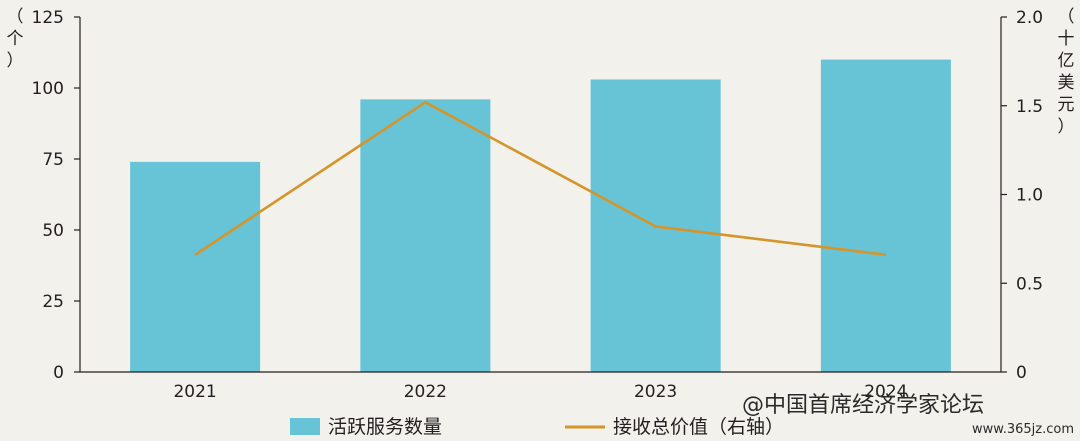 This screenshot has width=1080, height=441. I want to click on watermark: @中国首席经济学家论坛 www.365jz.com, so click(908, 415).